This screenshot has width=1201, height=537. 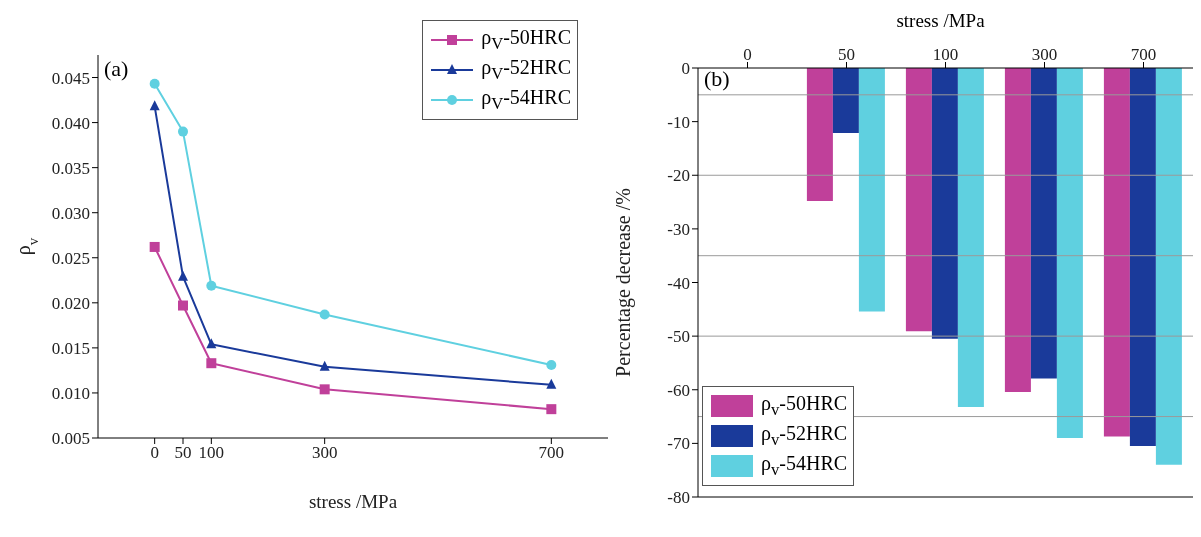 I want to click on legend-label: ρ$_{V}$-54HRC, so click(x=526, y=100).